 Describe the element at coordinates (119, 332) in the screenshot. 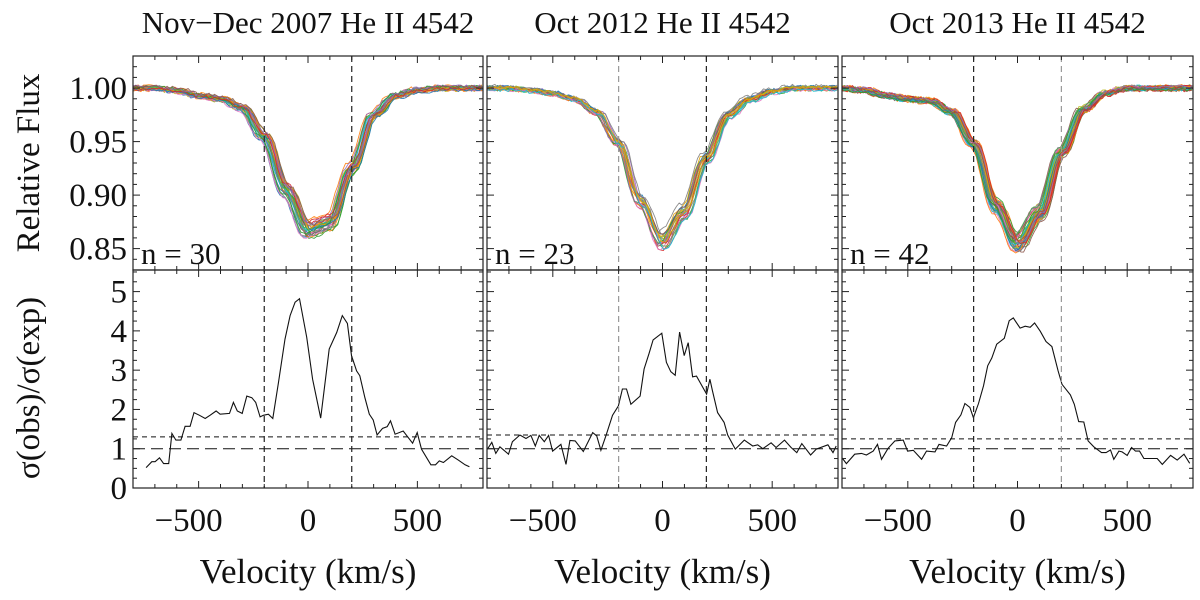

I see `y-tick-label: 4` at that location.